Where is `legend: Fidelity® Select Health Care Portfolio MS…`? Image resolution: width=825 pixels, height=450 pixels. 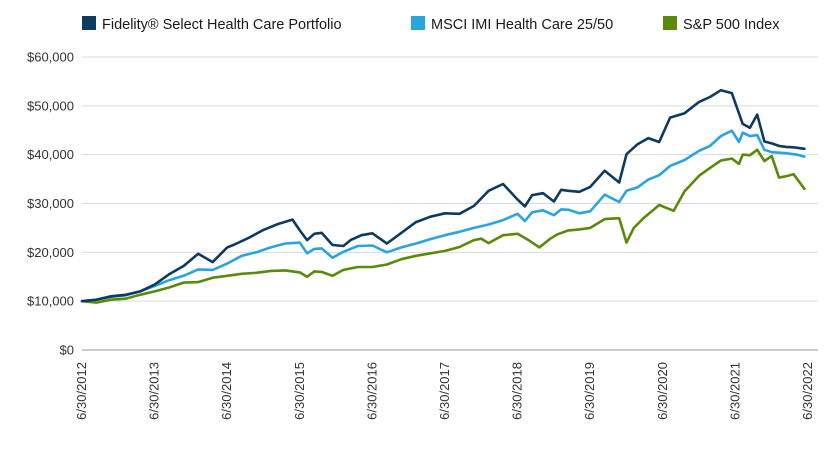
legend: Fidelity® Select Health Care Portfolio MS… is located at coordinates (431, 24).